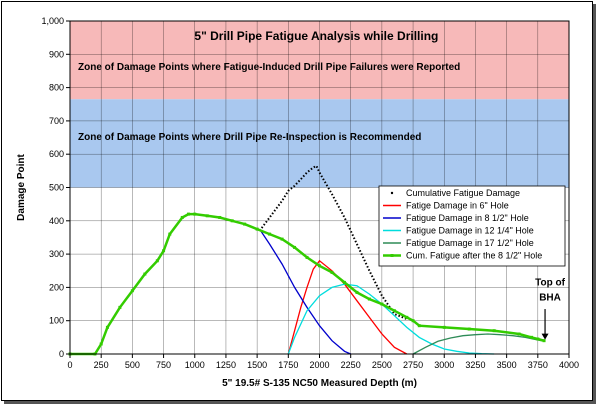 This screenshot has width=598, height=407. What do you see at coordinates (457, 206) in the screenshot?
I see `legend-label-2: Fatige Damage in 6" Hole` at bounding box center [457, 206].